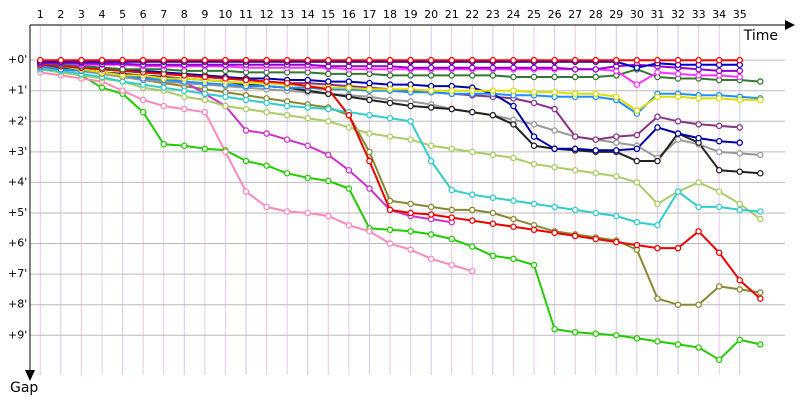  Describe the element at coordinates (184, 14) in the screenshot. I see `x-tick-label: 8` at that location.